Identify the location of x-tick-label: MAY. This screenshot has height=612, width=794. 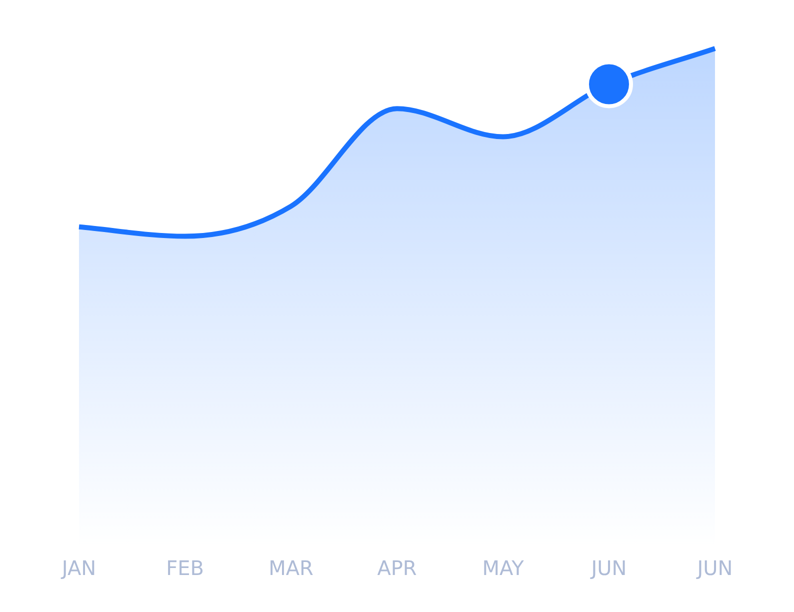
(503, 568).